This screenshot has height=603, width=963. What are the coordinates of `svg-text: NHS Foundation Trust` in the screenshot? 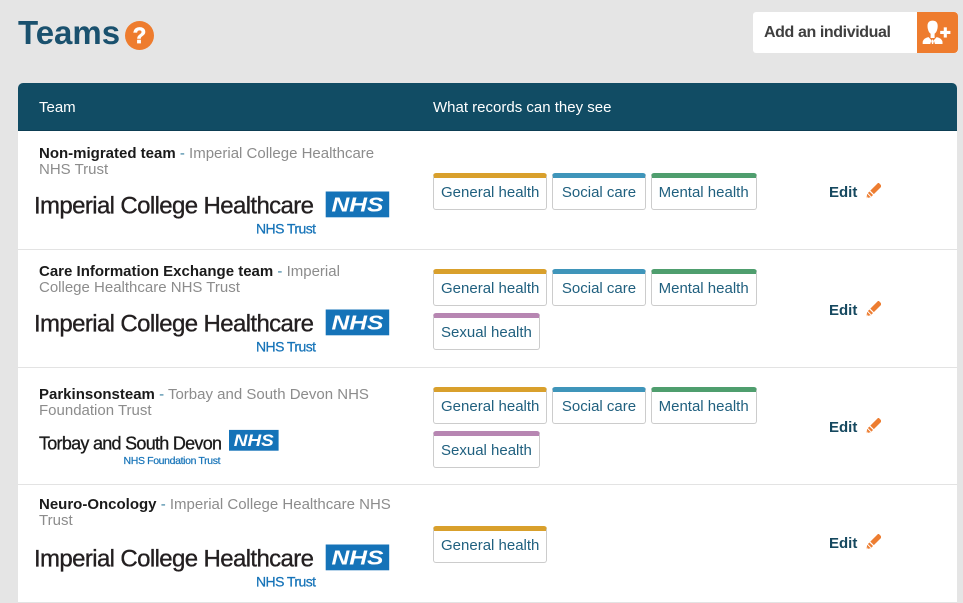 It's located at (172, 460).